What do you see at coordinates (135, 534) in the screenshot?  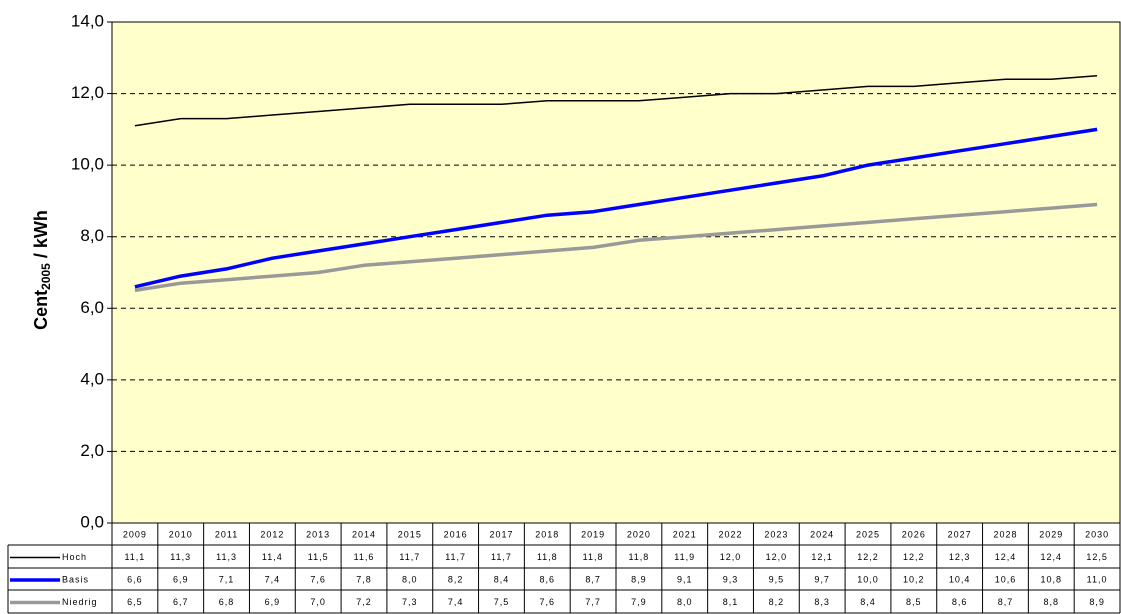 I see `x-tick-label: 2009` at bounding box center [135, 534].